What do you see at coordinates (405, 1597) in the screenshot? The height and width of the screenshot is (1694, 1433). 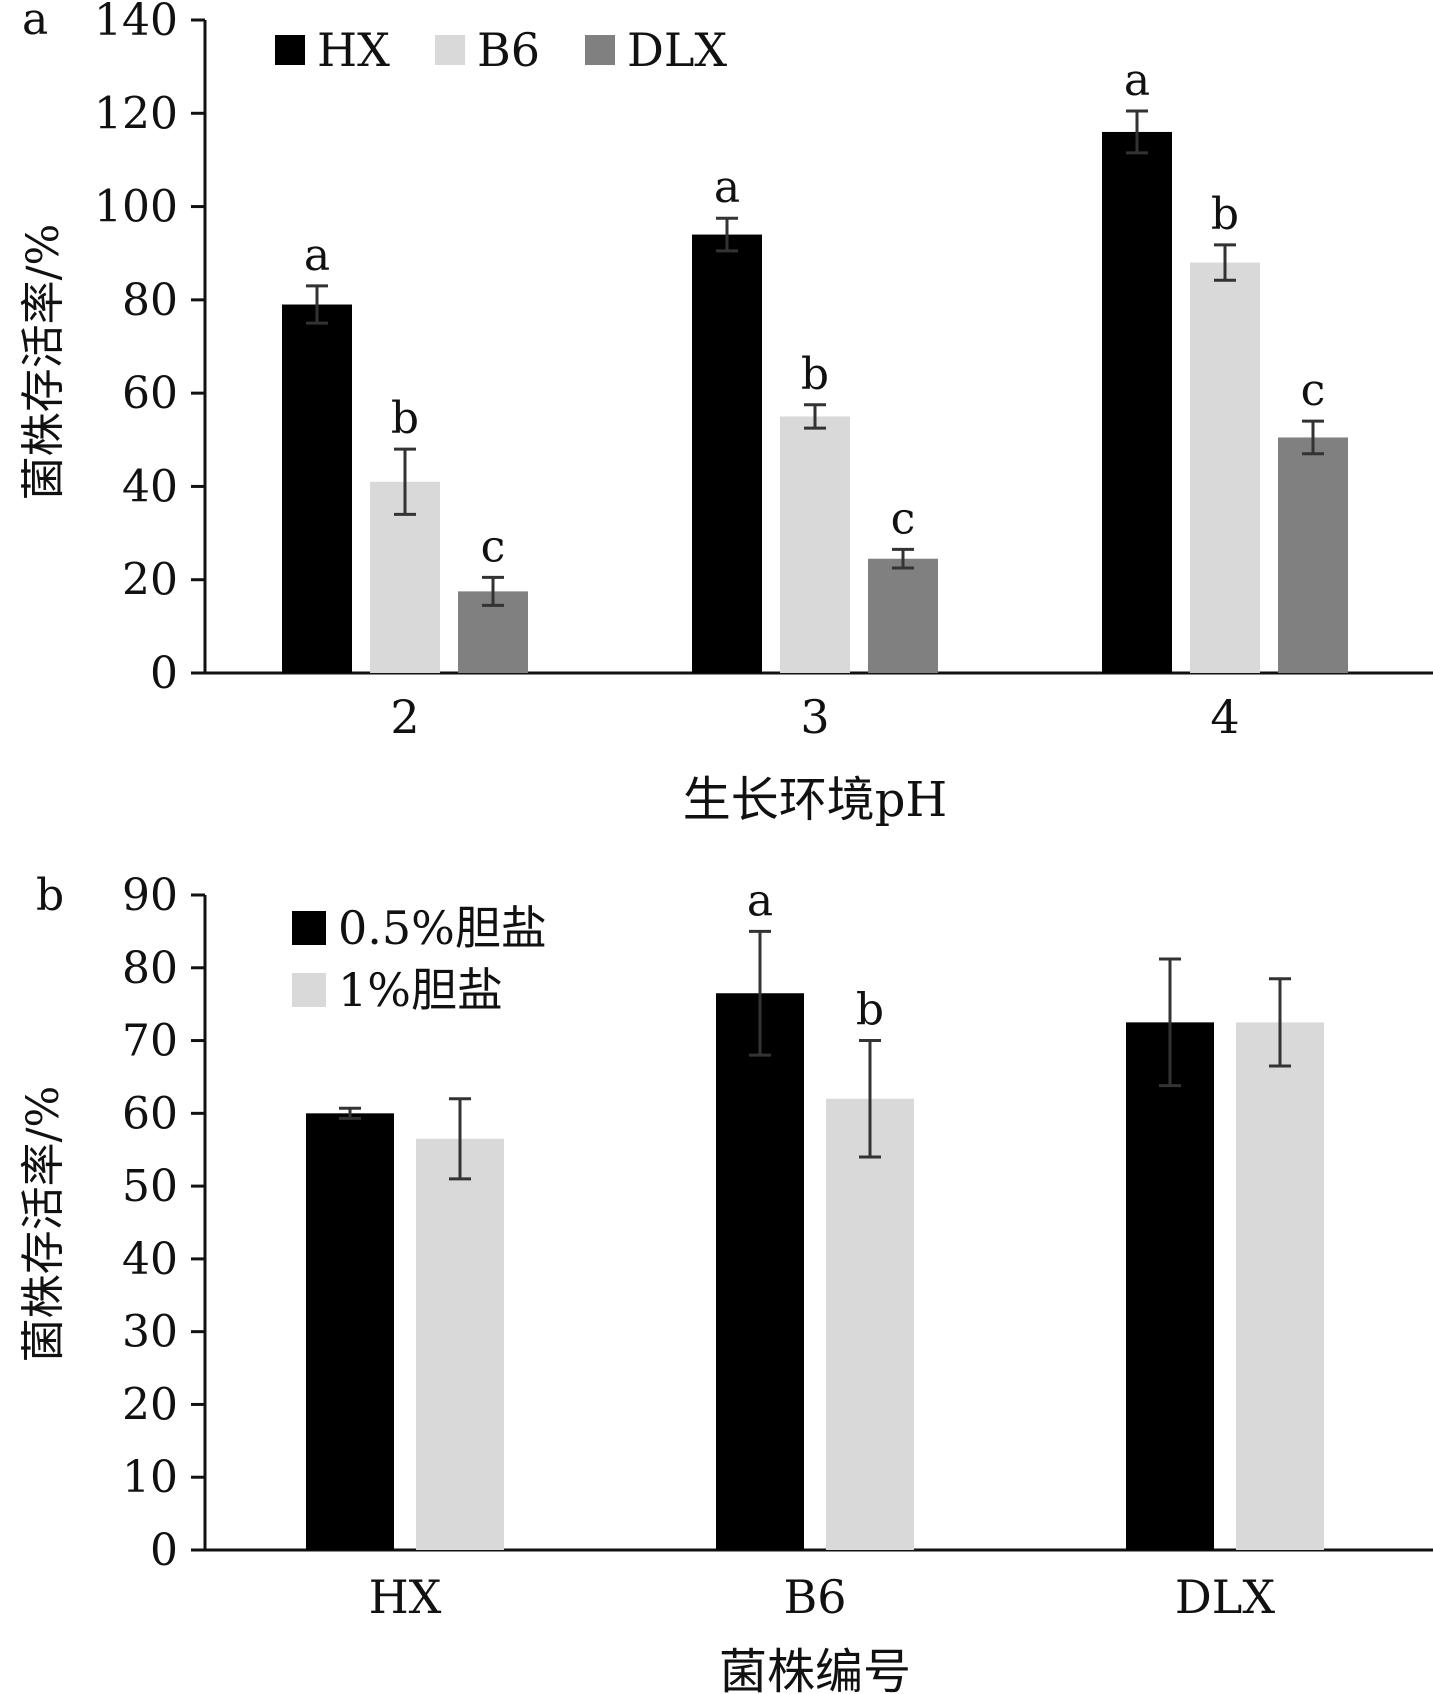 I see `x-tick-label: HX` at bounding box center [405, 1597].